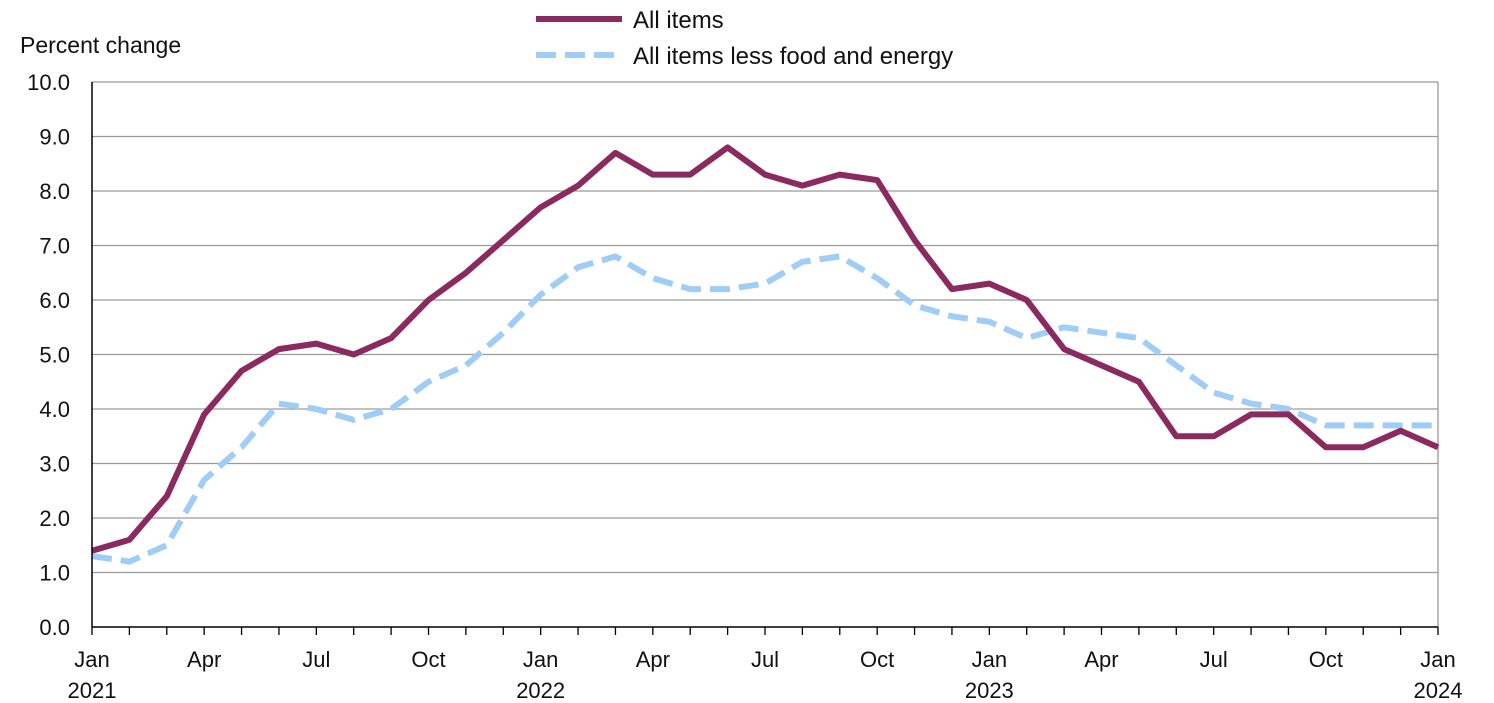  What do you see at coordinates (1101, 659) in the screenshot?
I see `x-tick-label-month-9: Apr` at bounding box center [1101, 659].